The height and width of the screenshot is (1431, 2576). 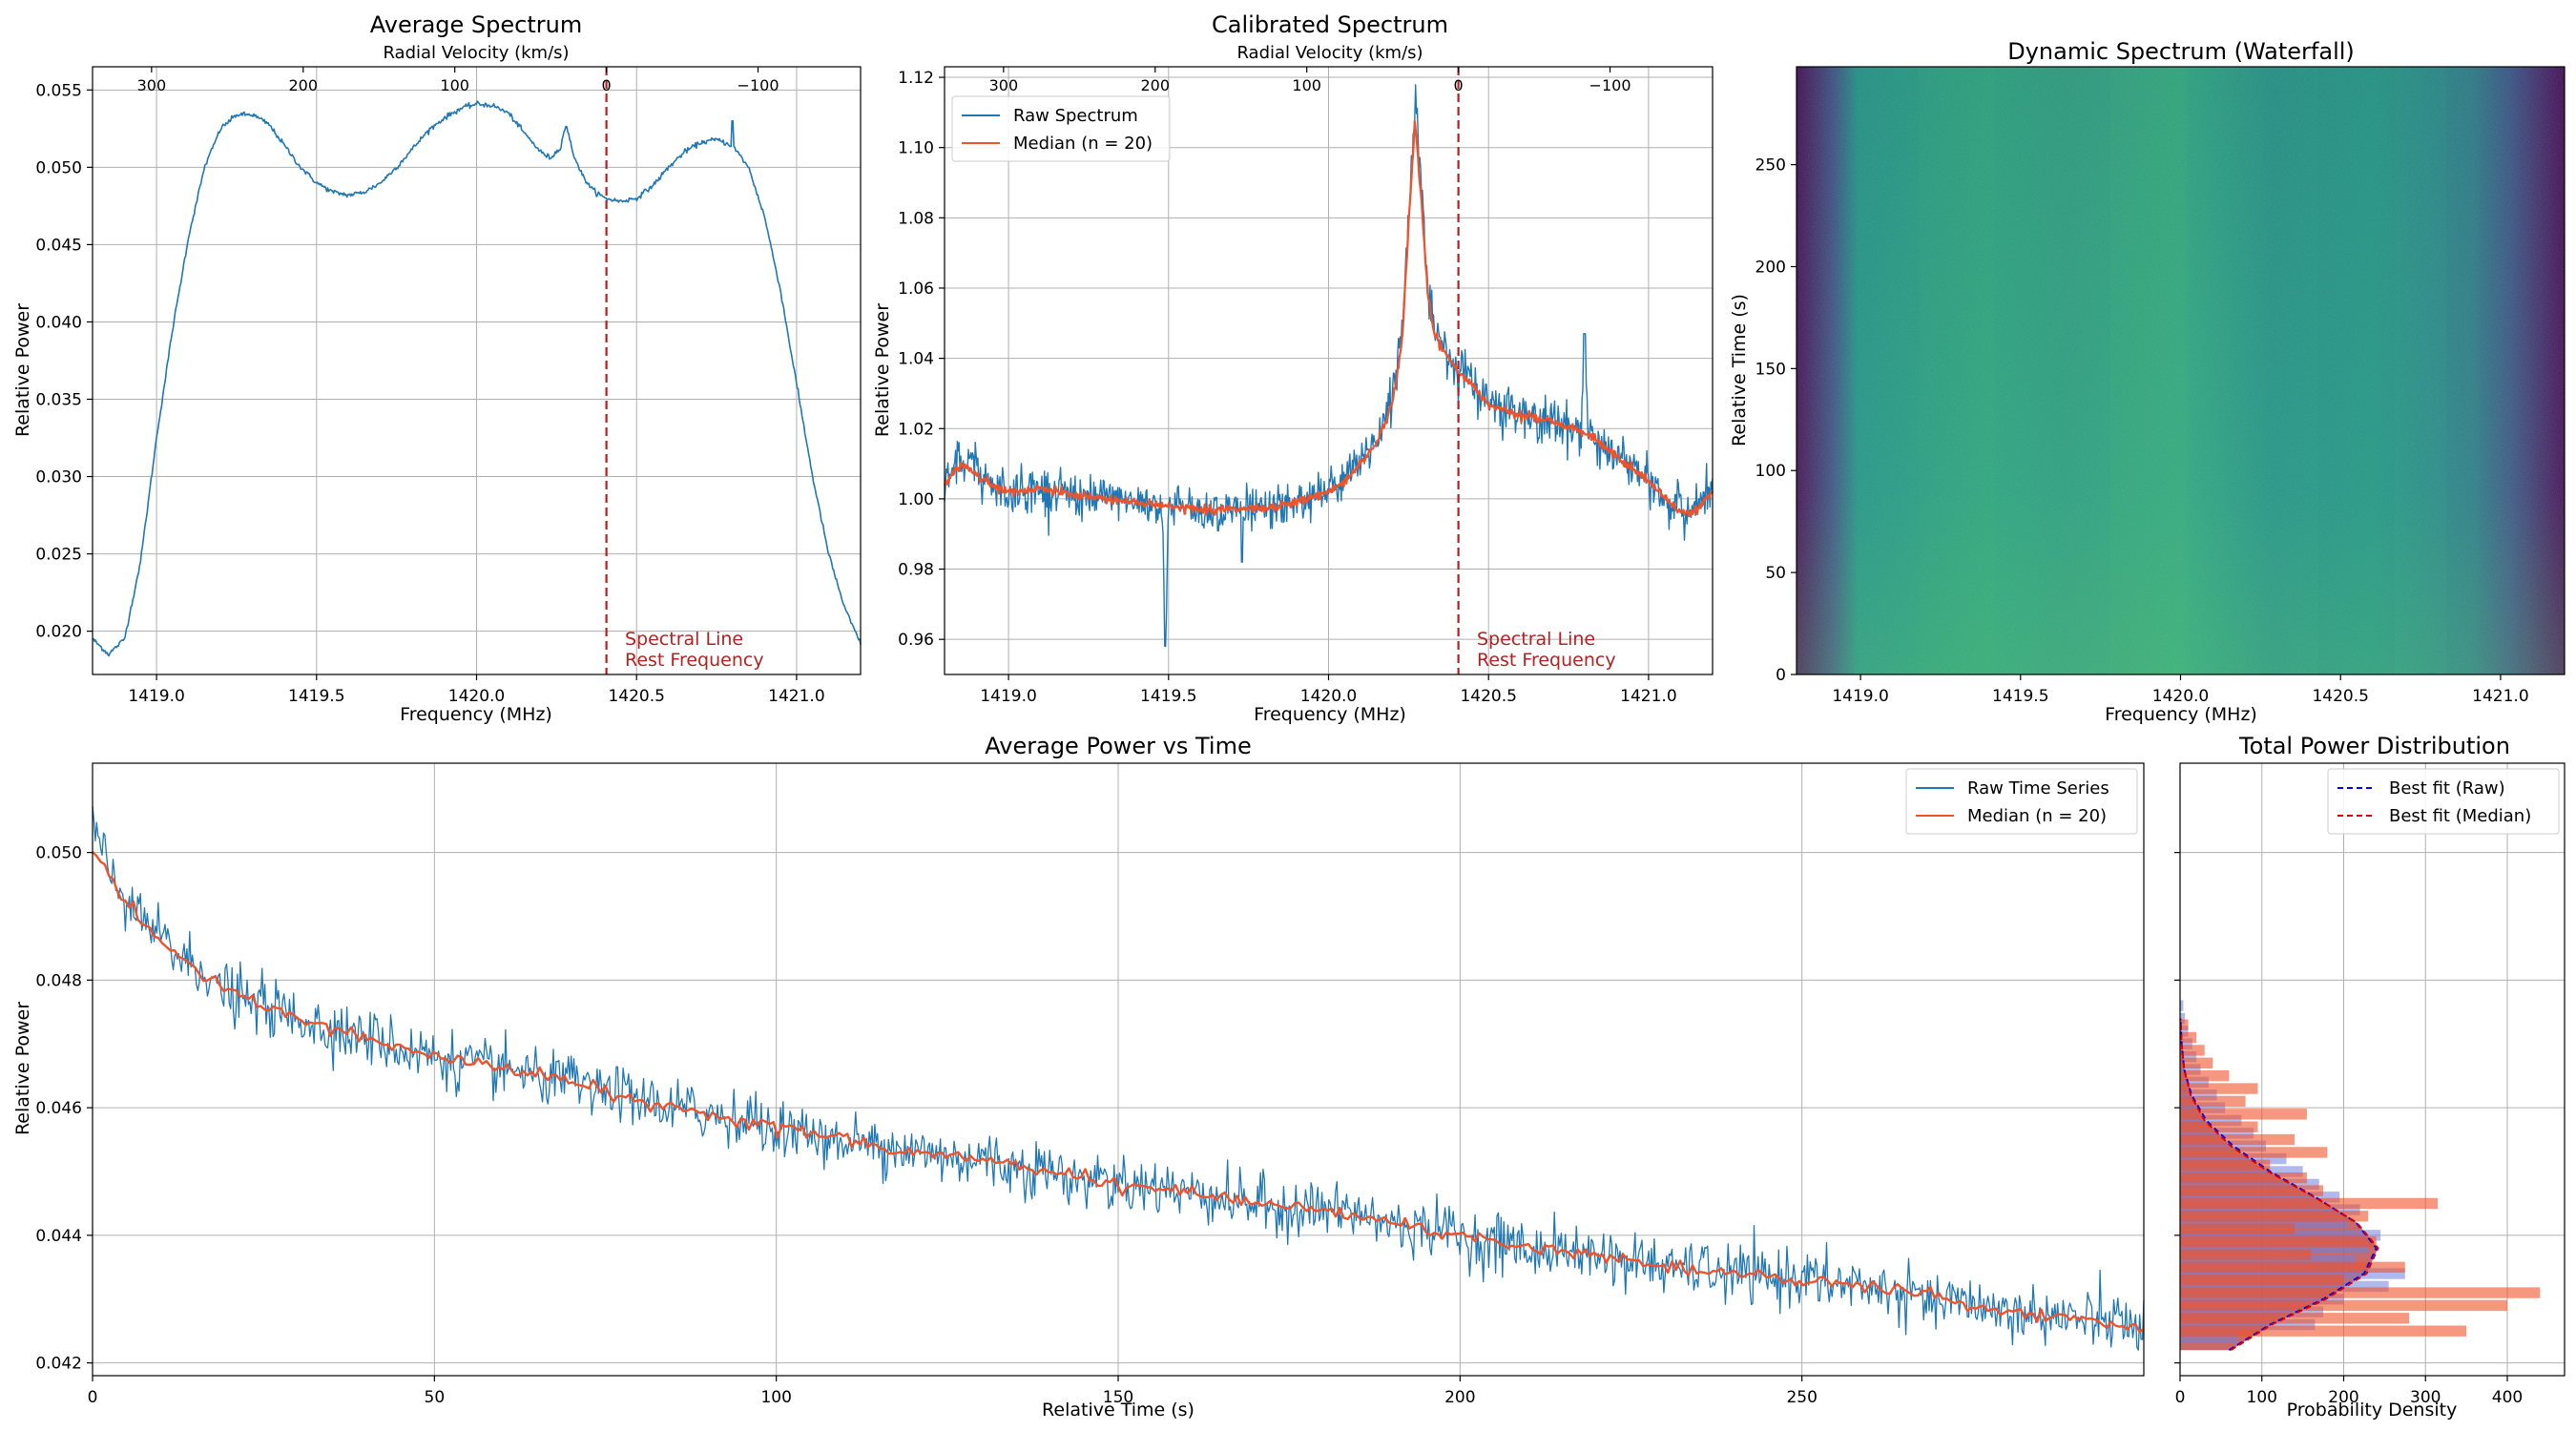 What do you see at coordinates (2372, 1410) in the screenshot?
I see `x-axis-label: Probability Density` at bounding box center [2372, 1410].